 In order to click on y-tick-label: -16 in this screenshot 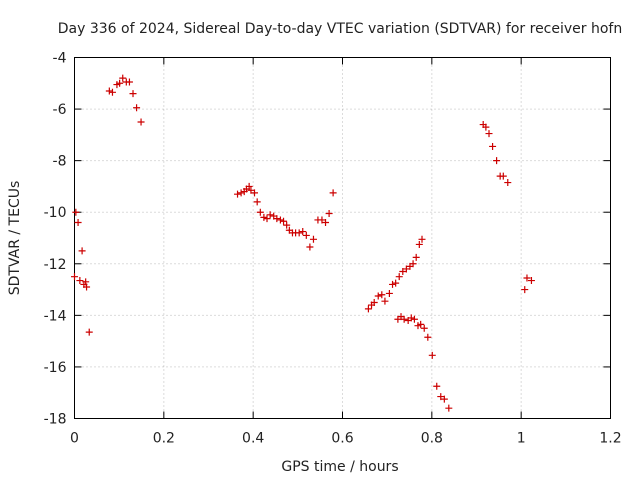, I will do `click(55, 368)`.